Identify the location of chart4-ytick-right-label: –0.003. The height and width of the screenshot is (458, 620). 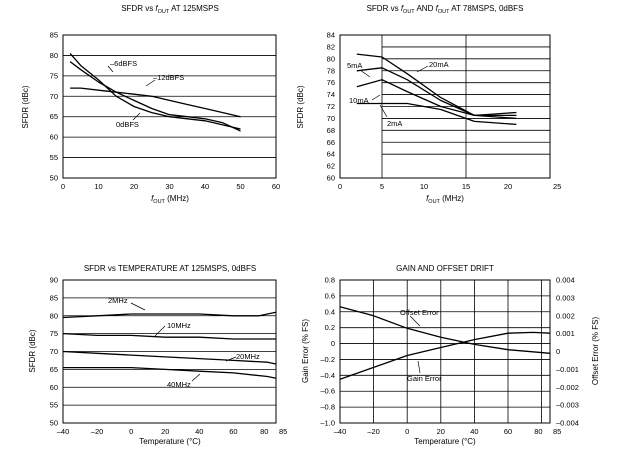
(567, 405).